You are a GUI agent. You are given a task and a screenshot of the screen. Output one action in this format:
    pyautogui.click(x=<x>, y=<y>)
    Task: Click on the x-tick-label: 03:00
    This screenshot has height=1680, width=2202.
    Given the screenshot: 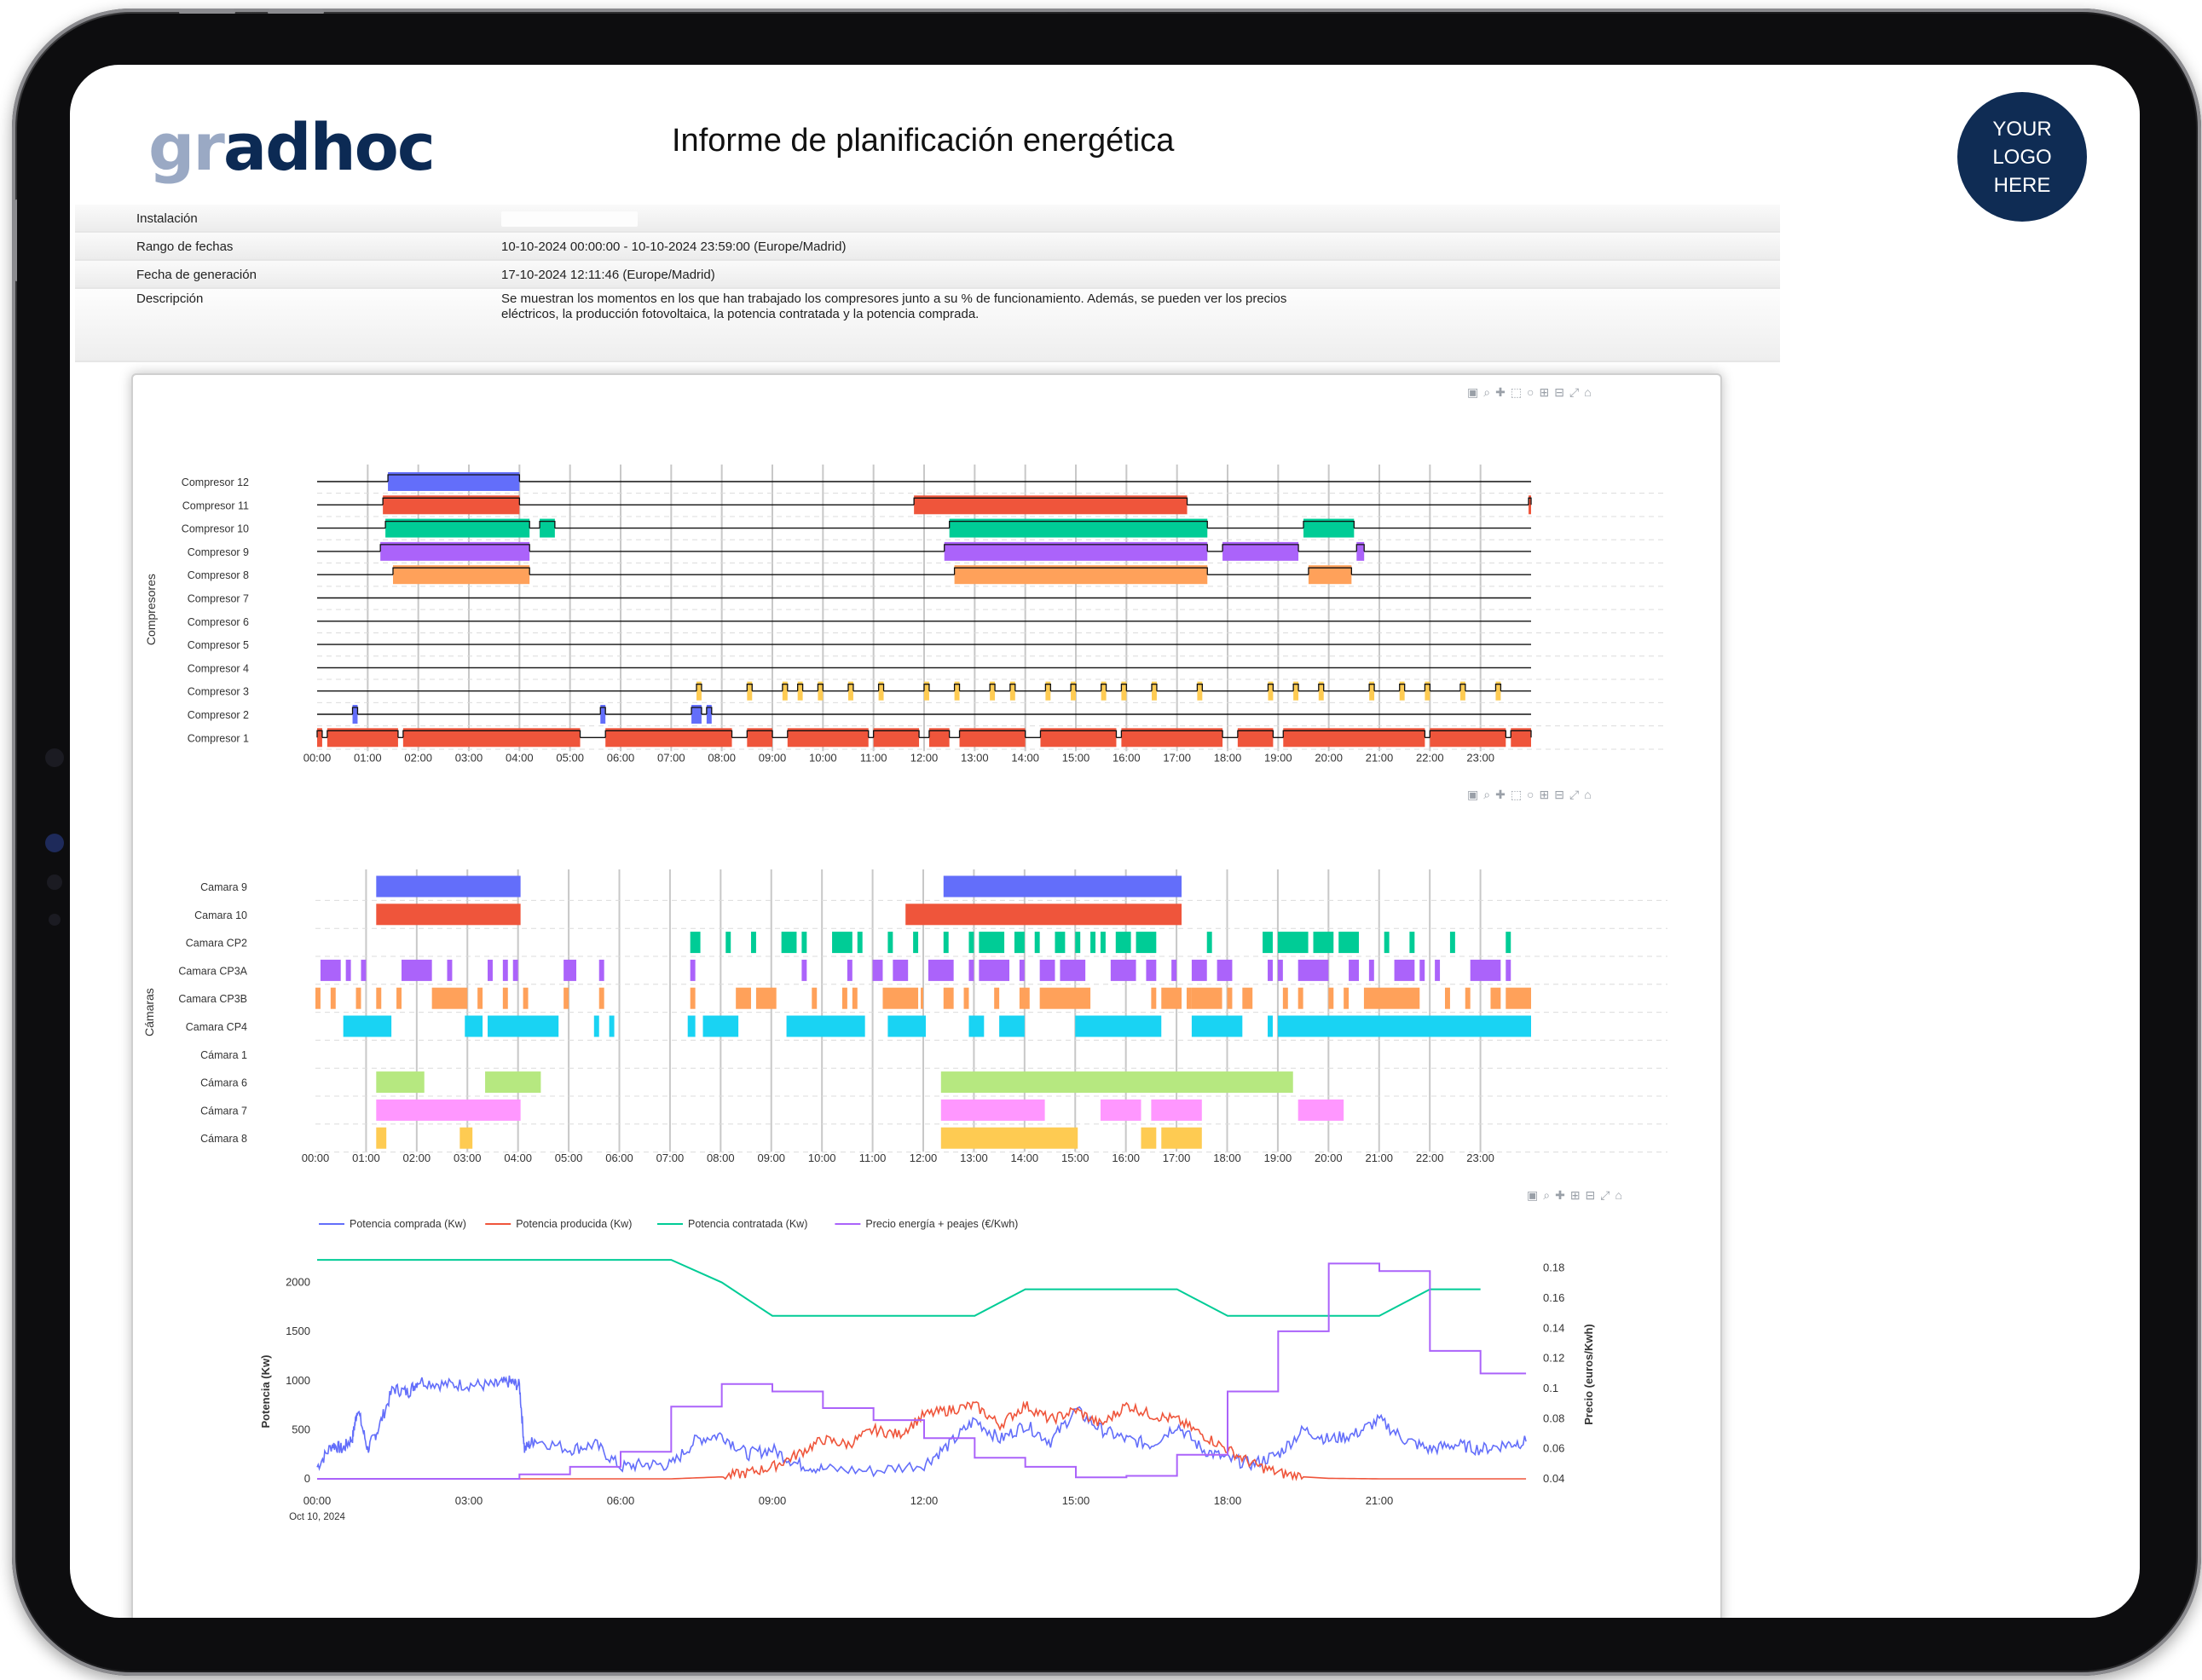 What is the action you would take?
    pyautogui.click(x=469, y=757)
    